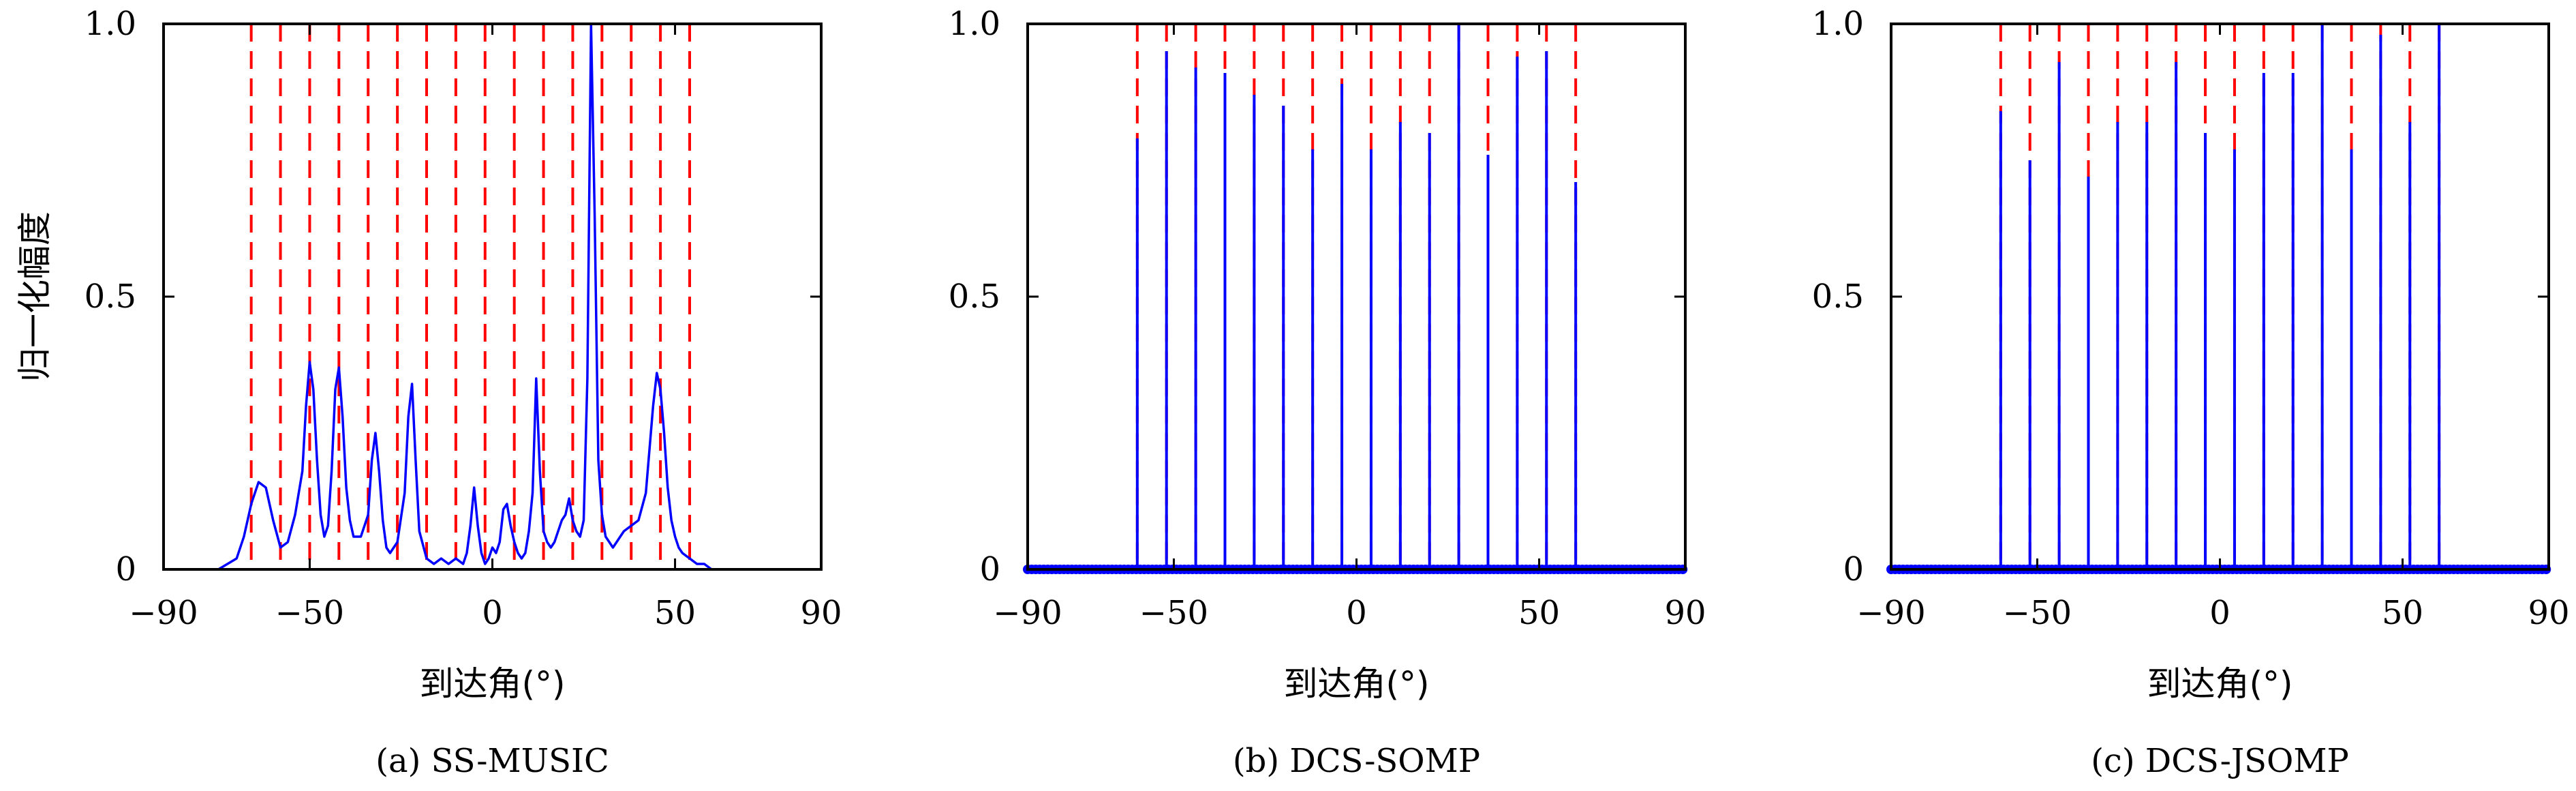 The image size is (2576, 791). What do you see at coordinates (2220, 761) in the screenshot?
I see `subfigure-caption: (c) DCS-JSOMP` at bounding box center [2220, 761].